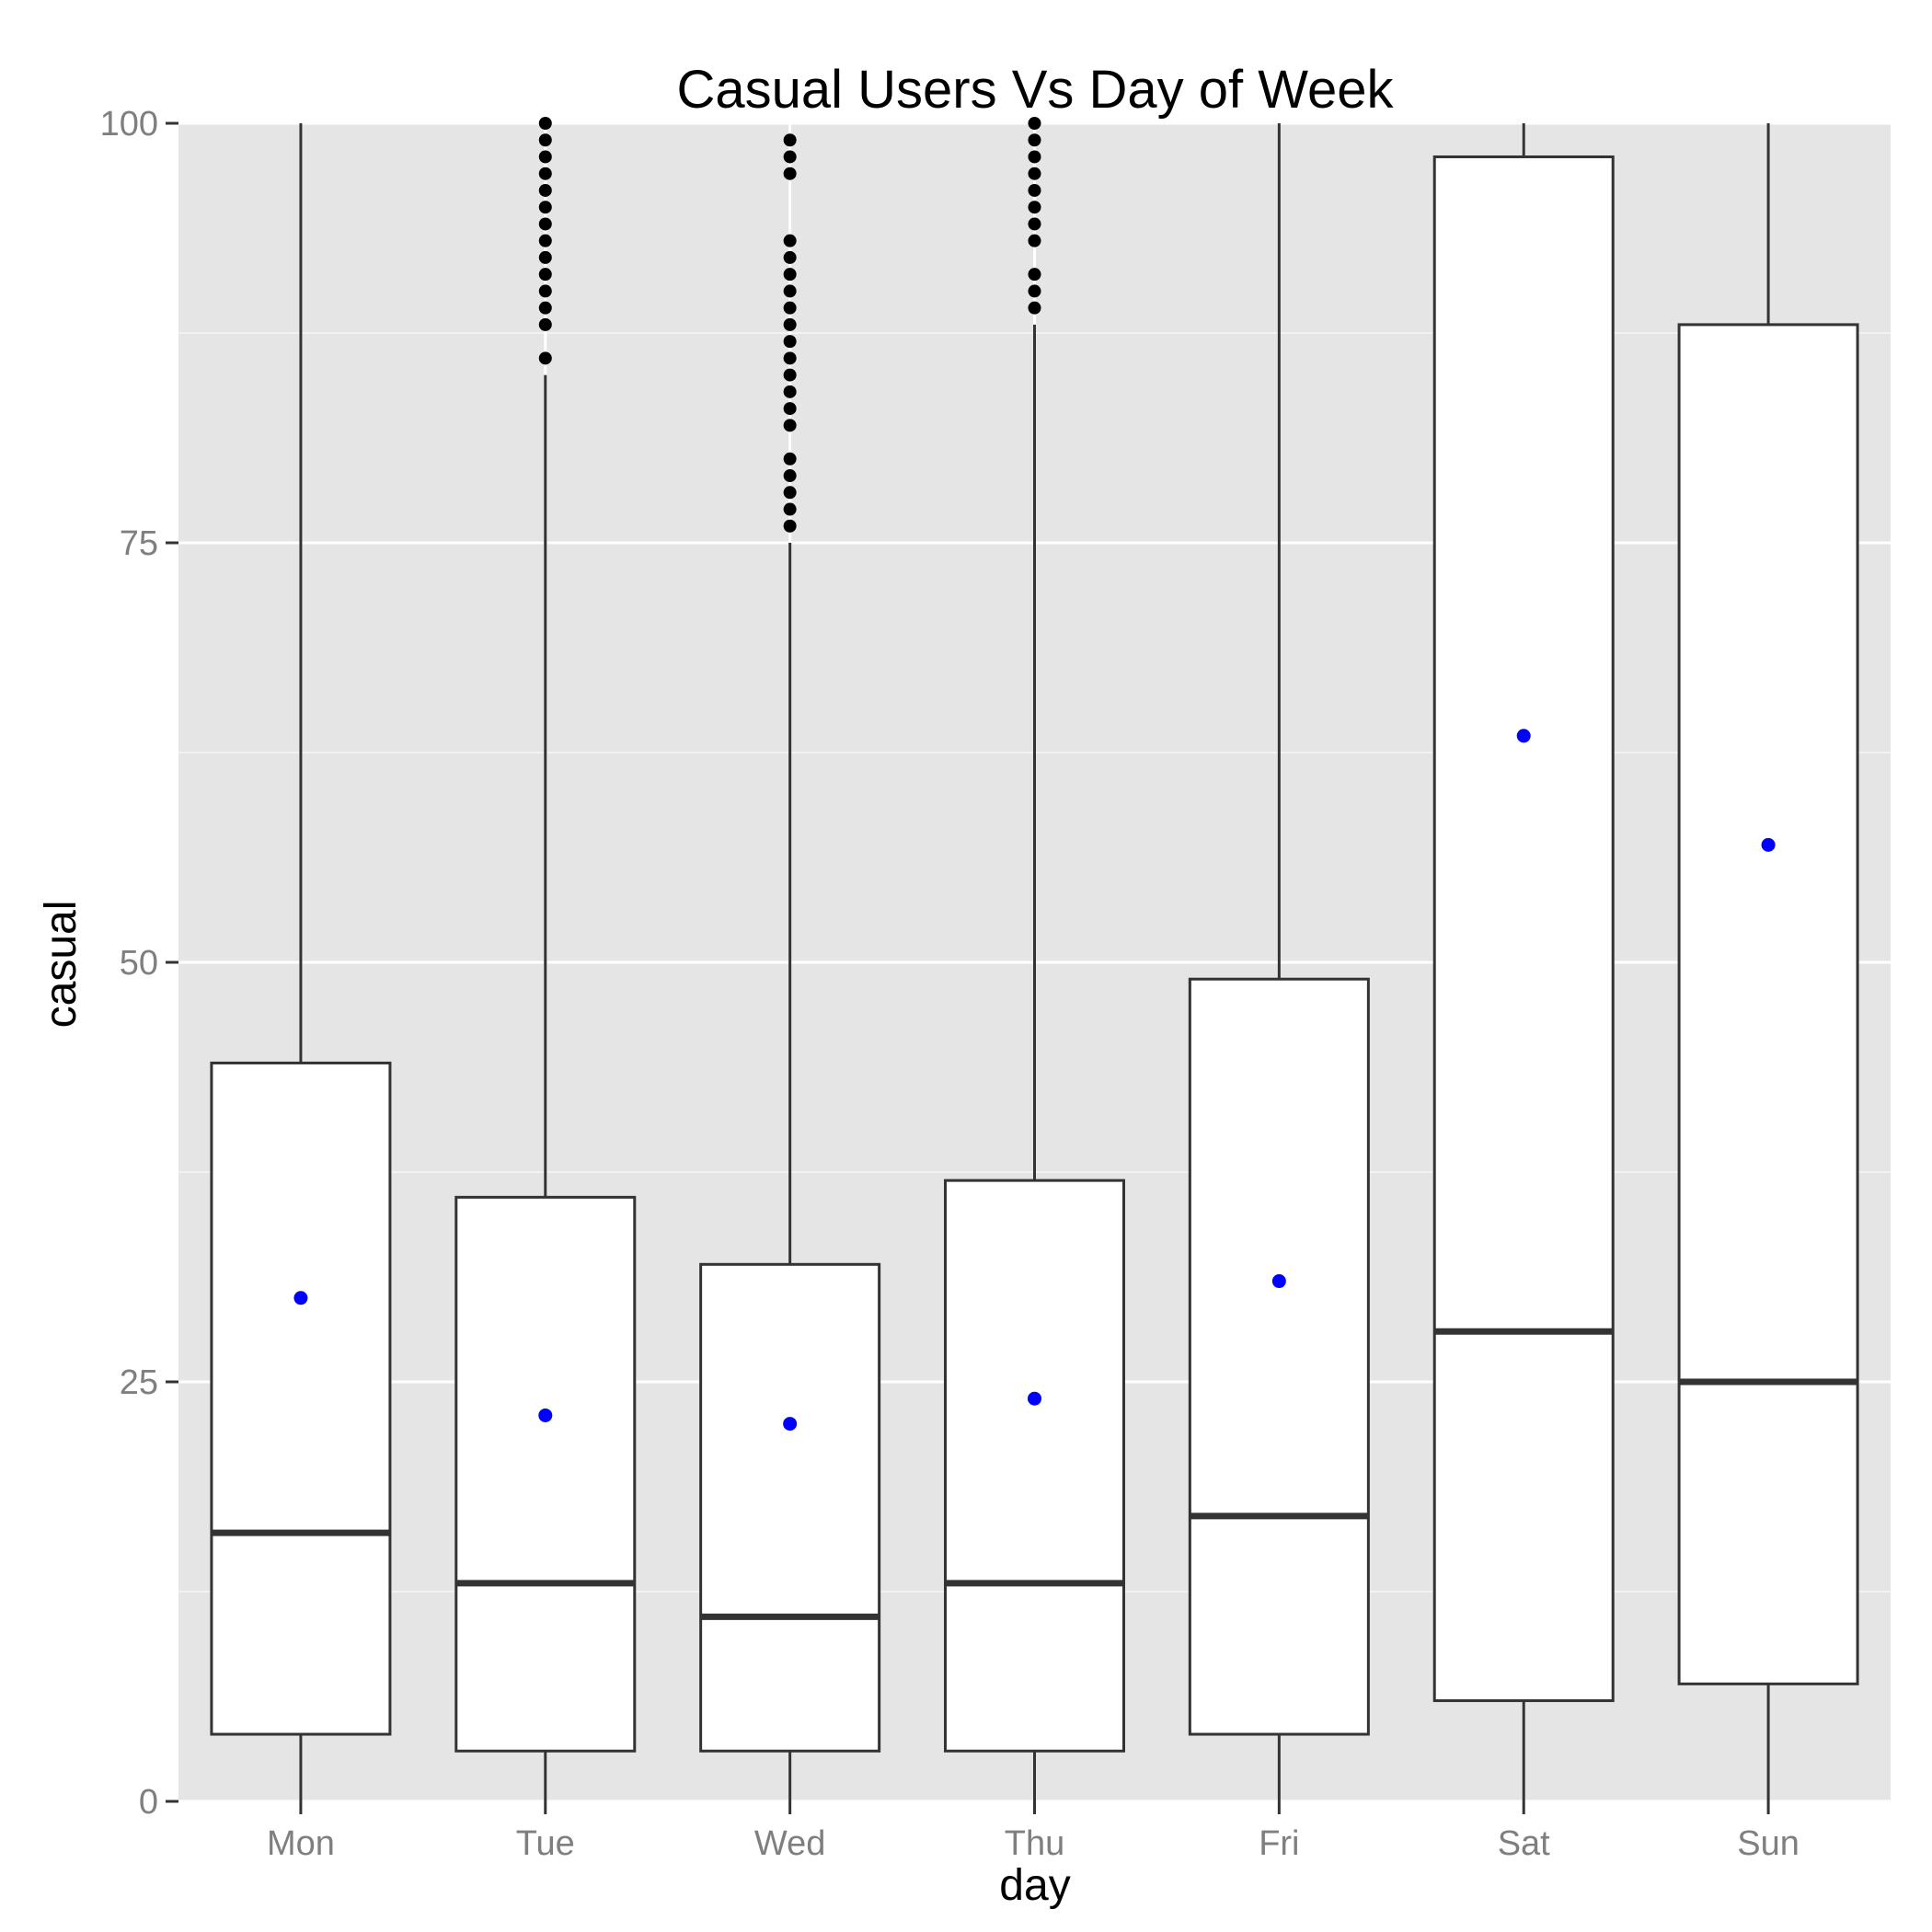 The image size is (1932, 1932). I want to click on y-tick-label: 50, so click(139, 963).